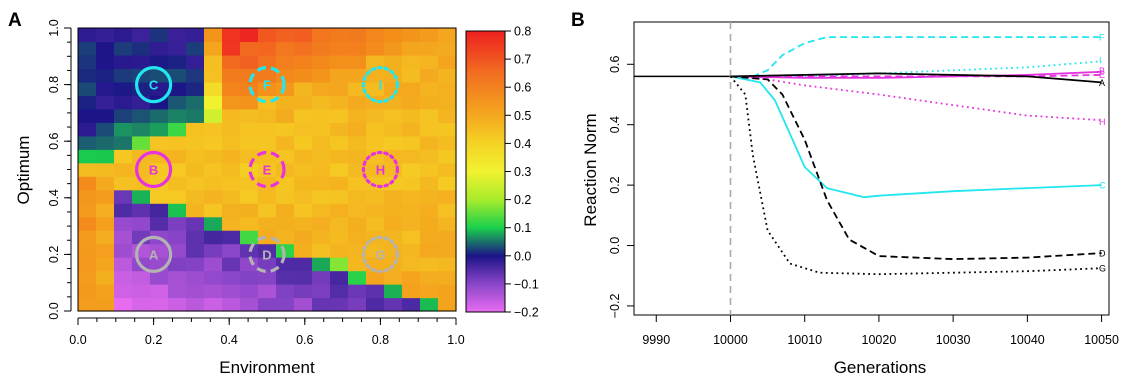 Image resolution: width=1121 pixels, height=378 pixels. Describe the element at coordinates (1102, 71) in the screenshot. I see `series-label-b: B` at that location.